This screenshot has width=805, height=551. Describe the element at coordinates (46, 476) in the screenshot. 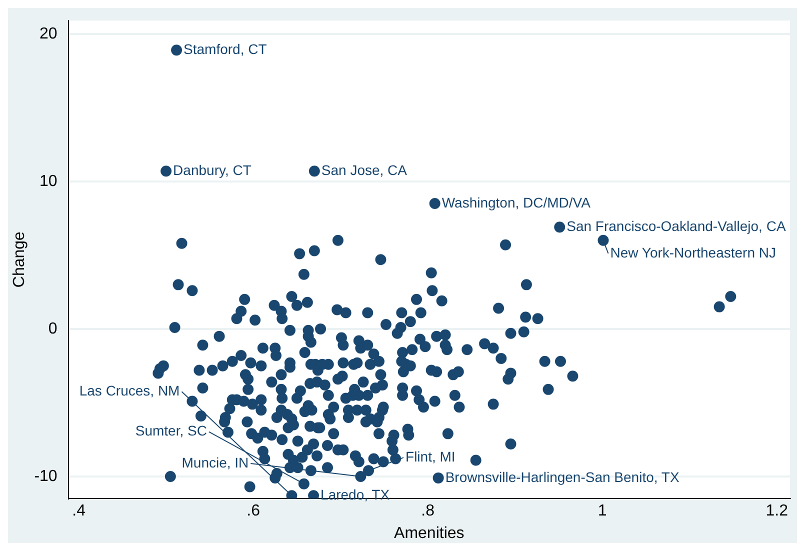

I see `y-tick-label: -10` at that location.